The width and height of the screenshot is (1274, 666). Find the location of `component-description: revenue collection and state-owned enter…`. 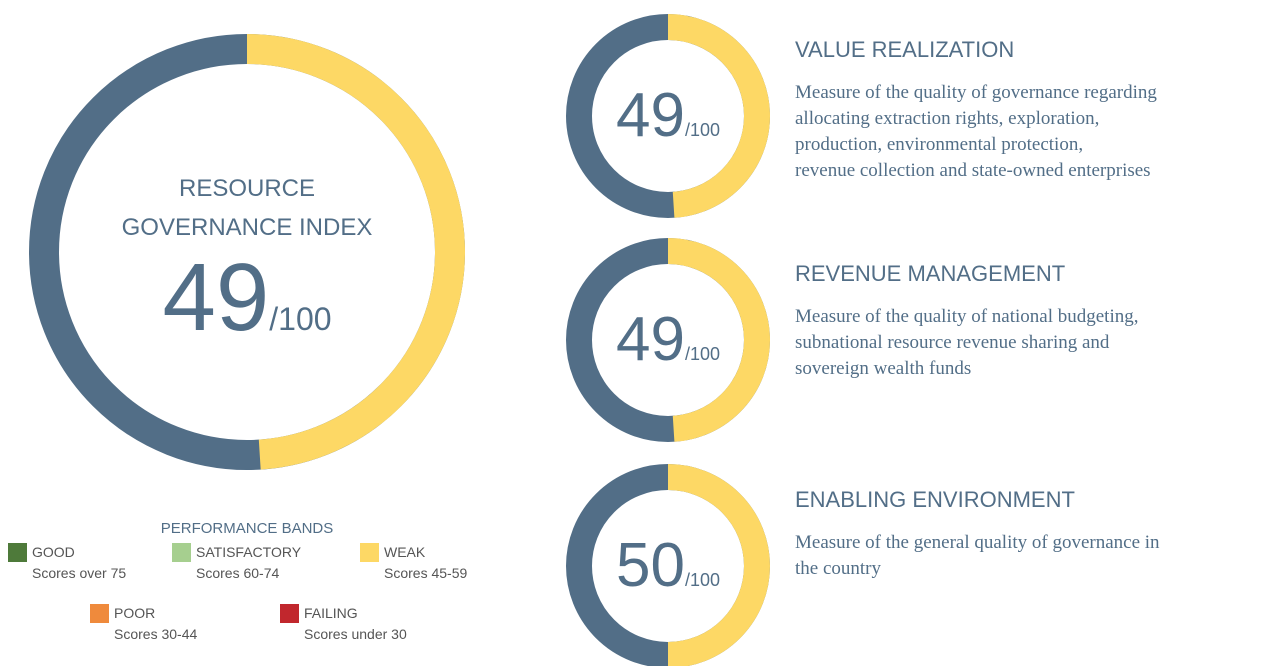

component-description: revenue collection and state-owned enter… is located at coordinates (973, 170).